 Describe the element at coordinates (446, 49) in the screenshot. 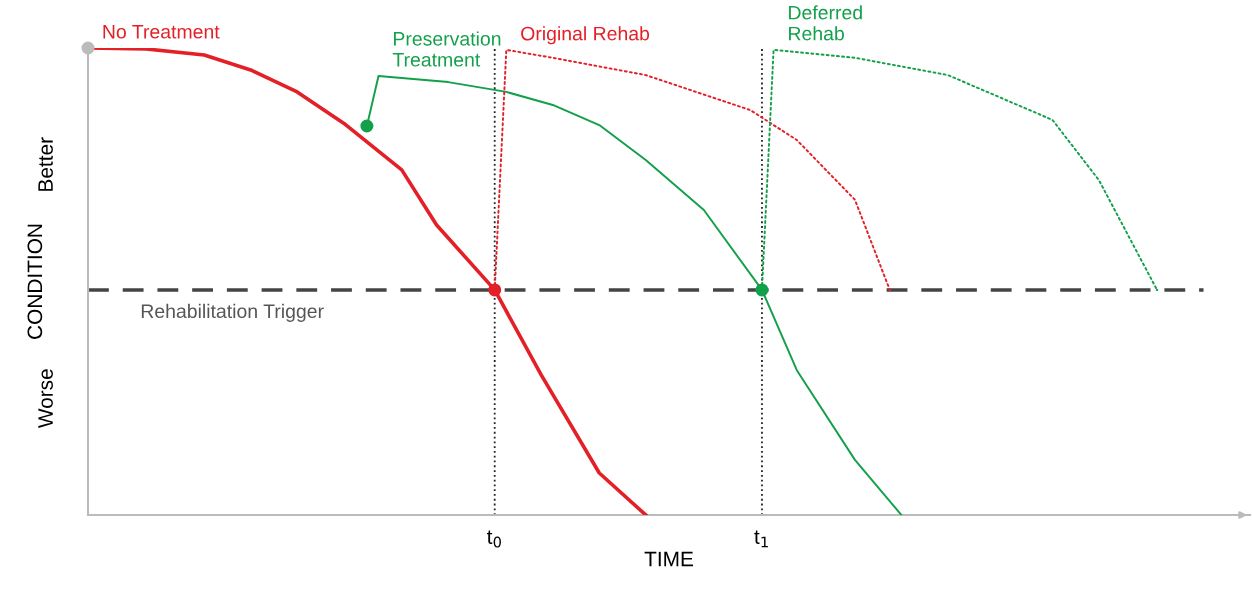

I see `series-label: Preservation Treatment` at that location.